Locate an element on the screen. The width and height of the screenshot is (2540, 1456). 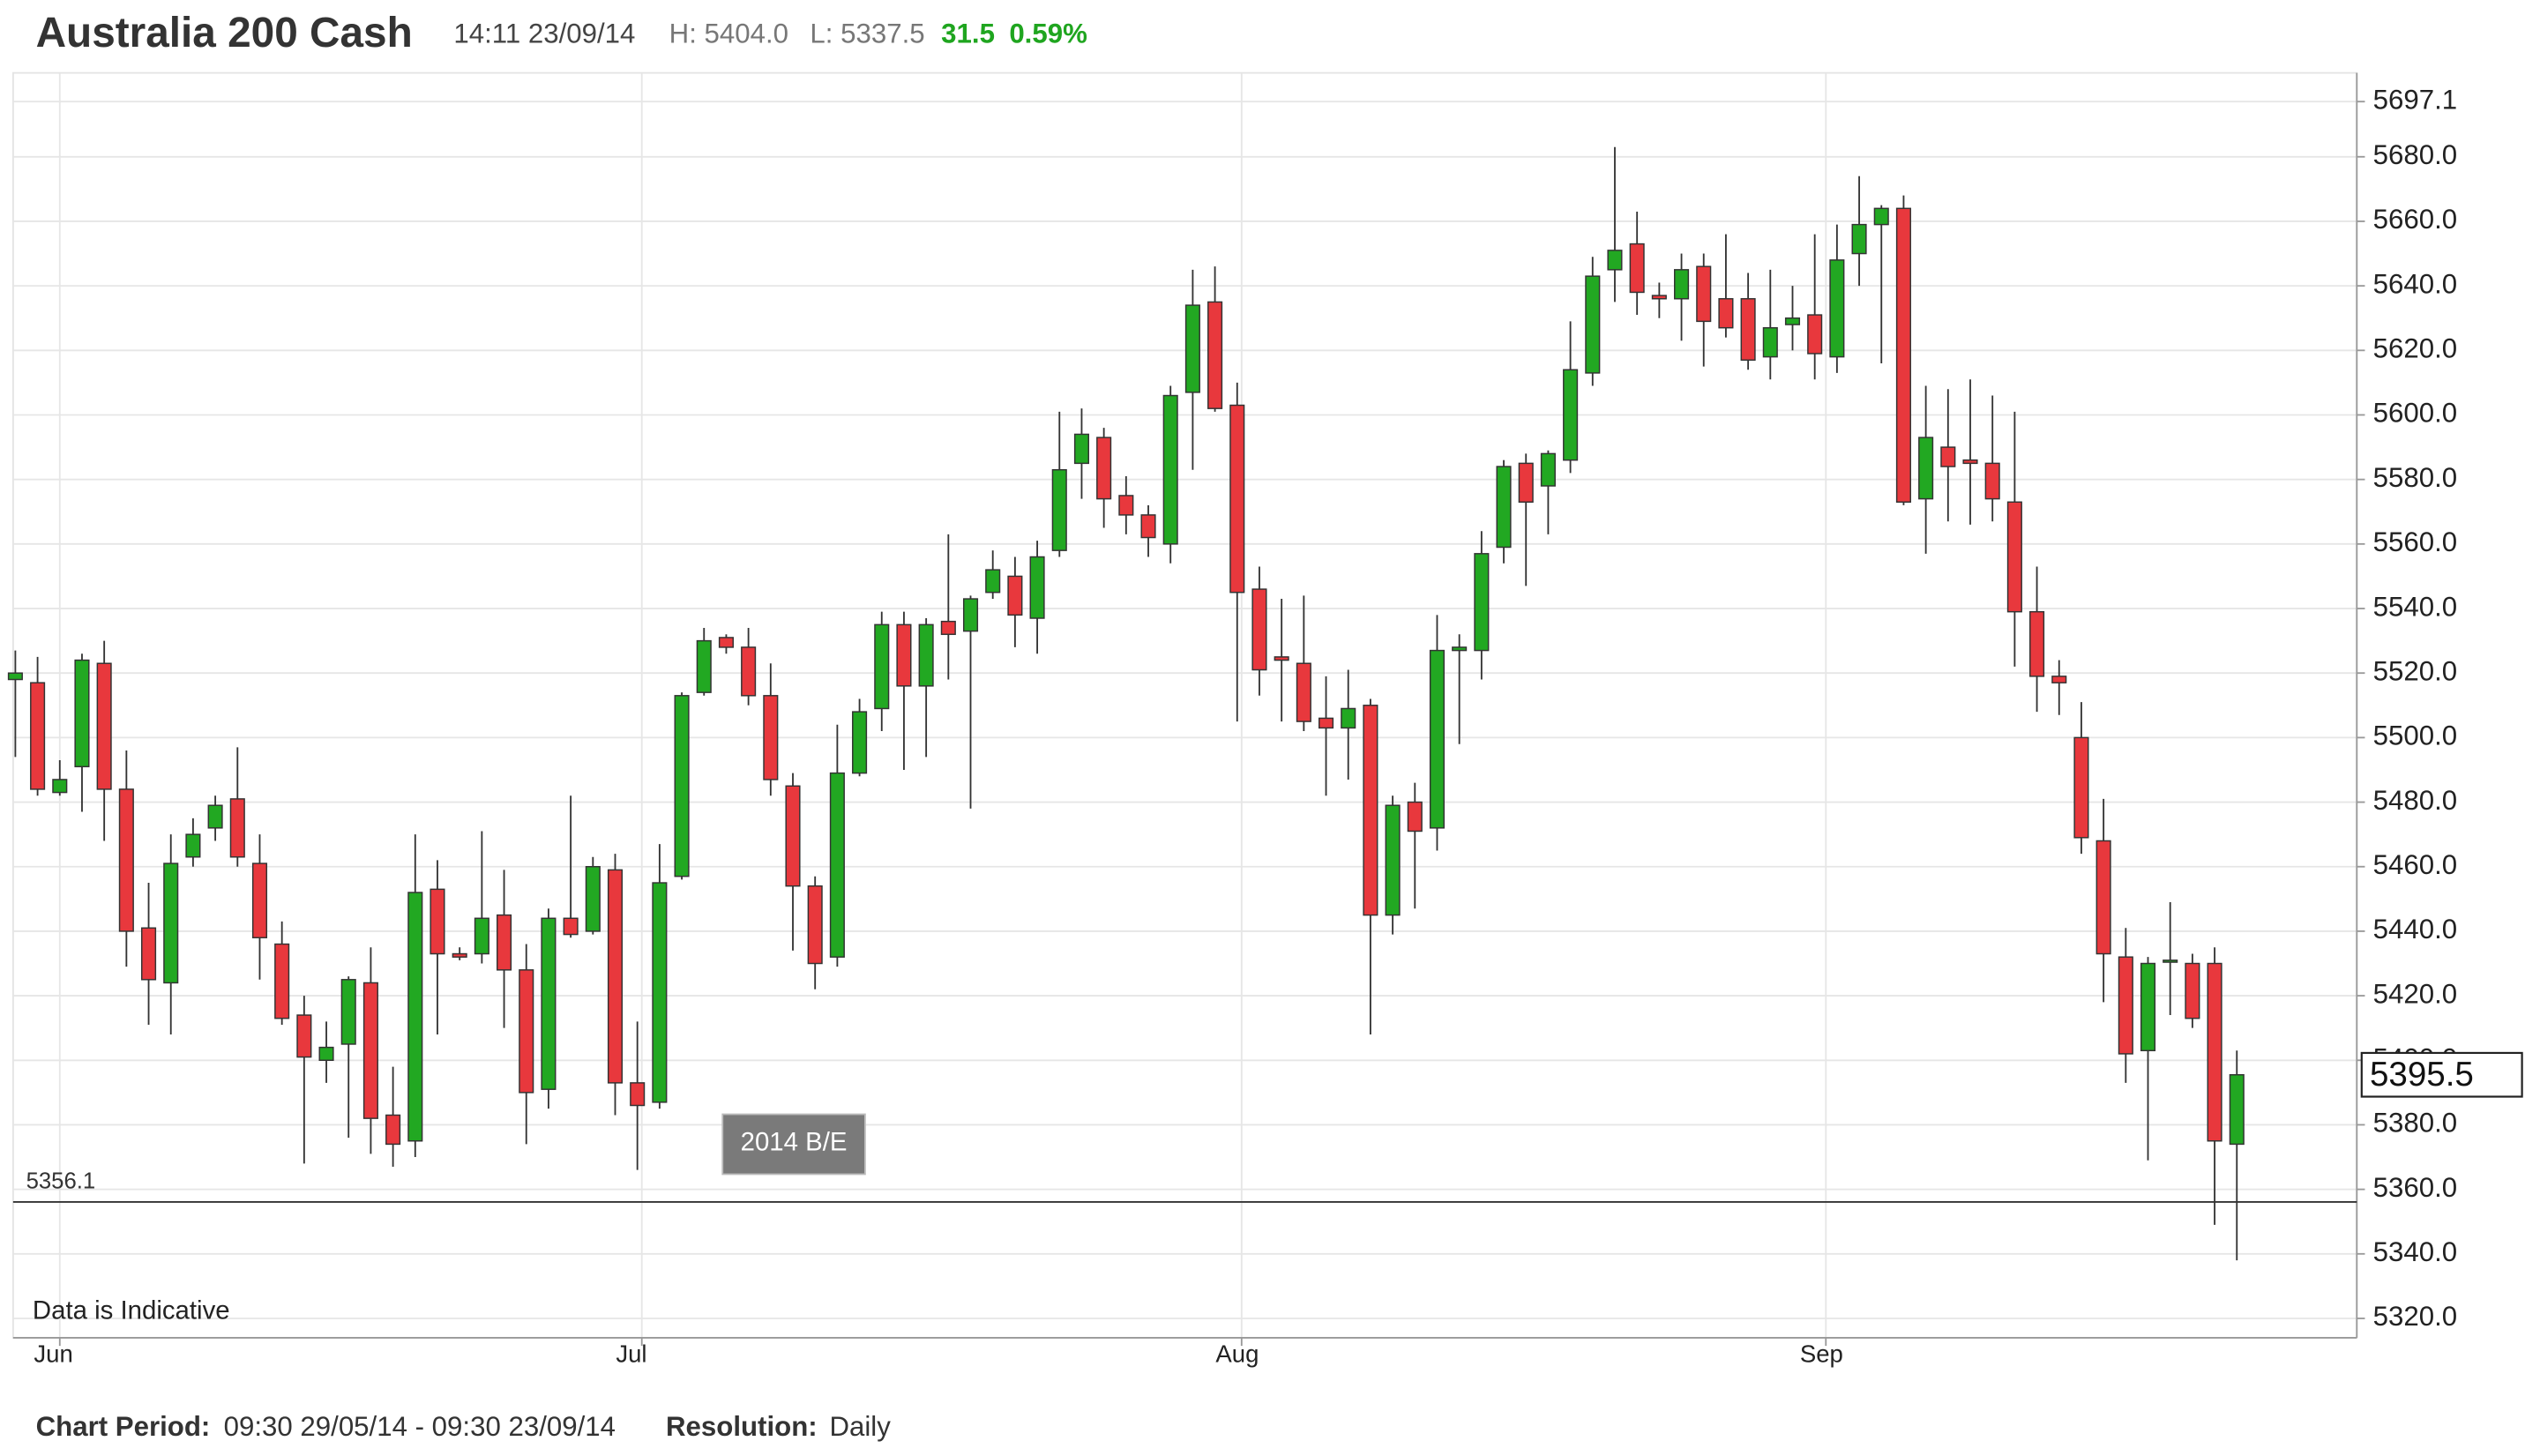
reference-label: 5356.1 is located at coordinates (61, 1181).